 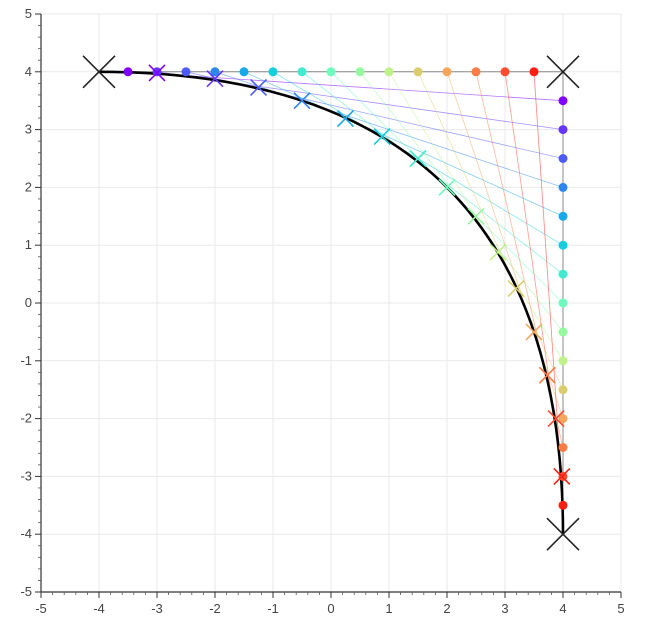 I want to click on x-tick-label: 5, so click(x=620, y=608).